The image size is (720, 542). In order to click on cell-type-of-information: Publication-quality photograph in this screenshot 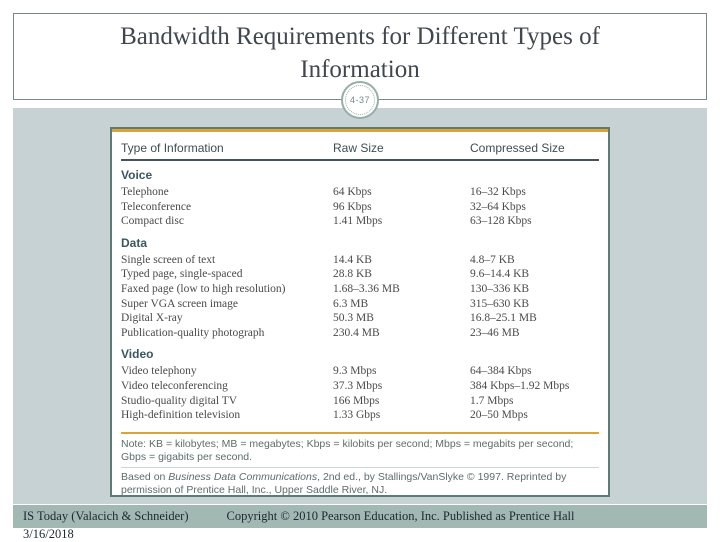, I will do `click(193, 332)`.